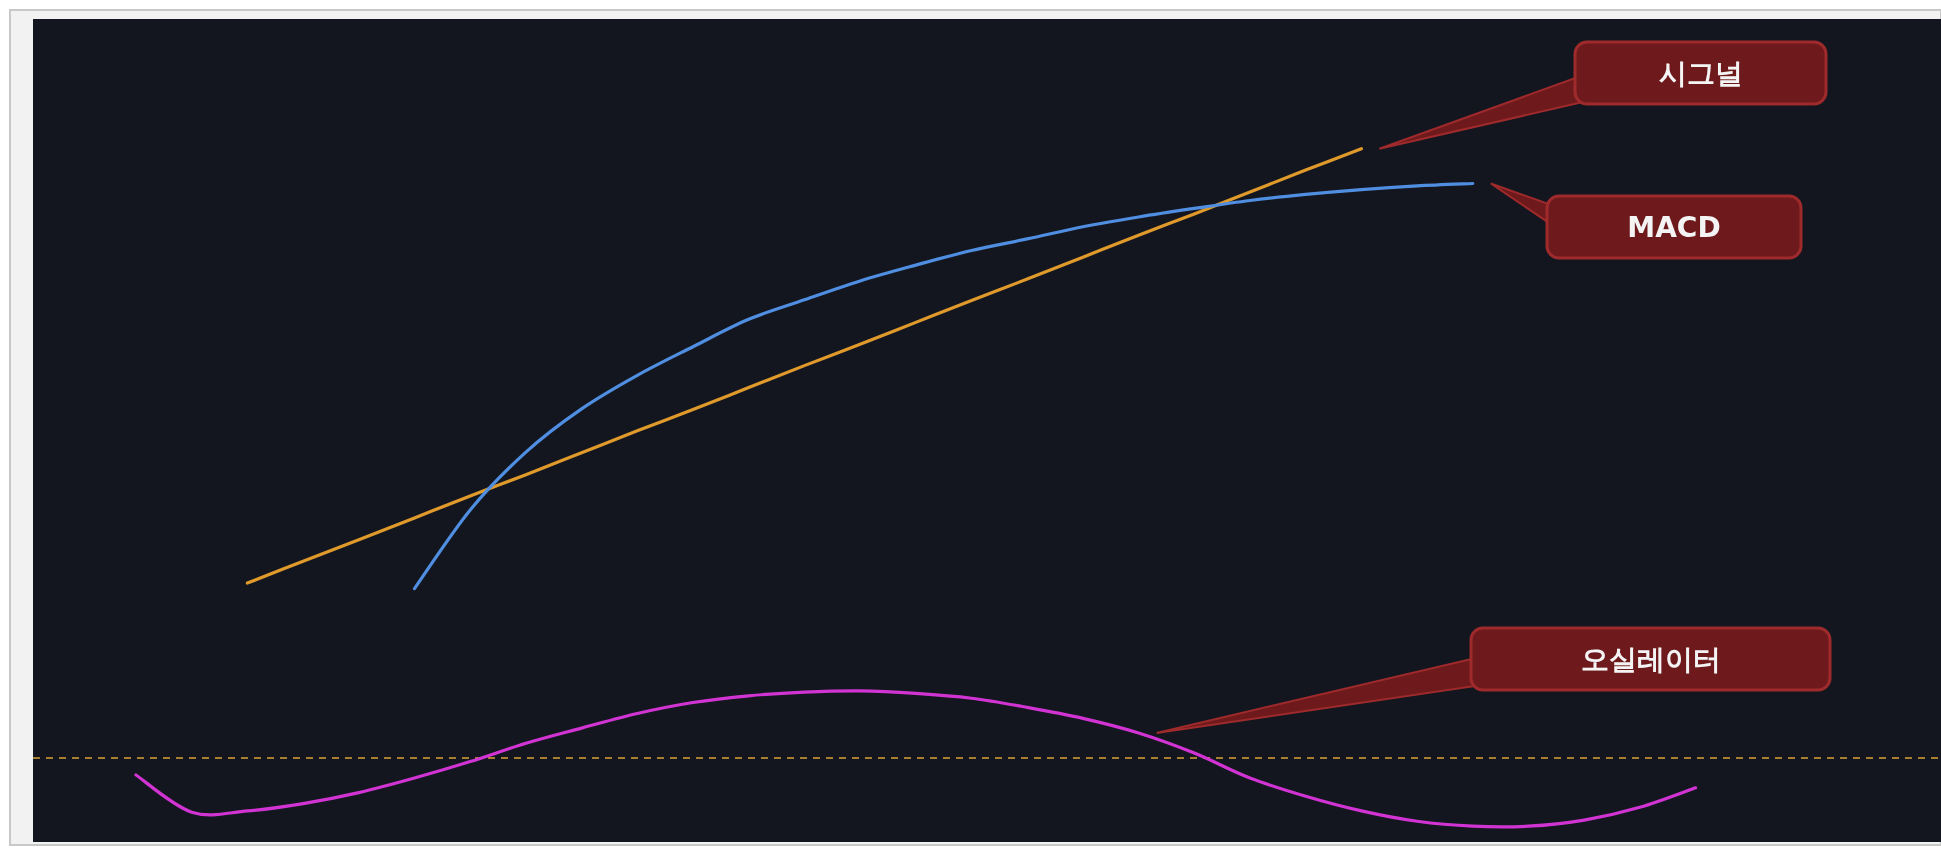  I want to click on annotation: 오실레이터, so click(1650, 659).